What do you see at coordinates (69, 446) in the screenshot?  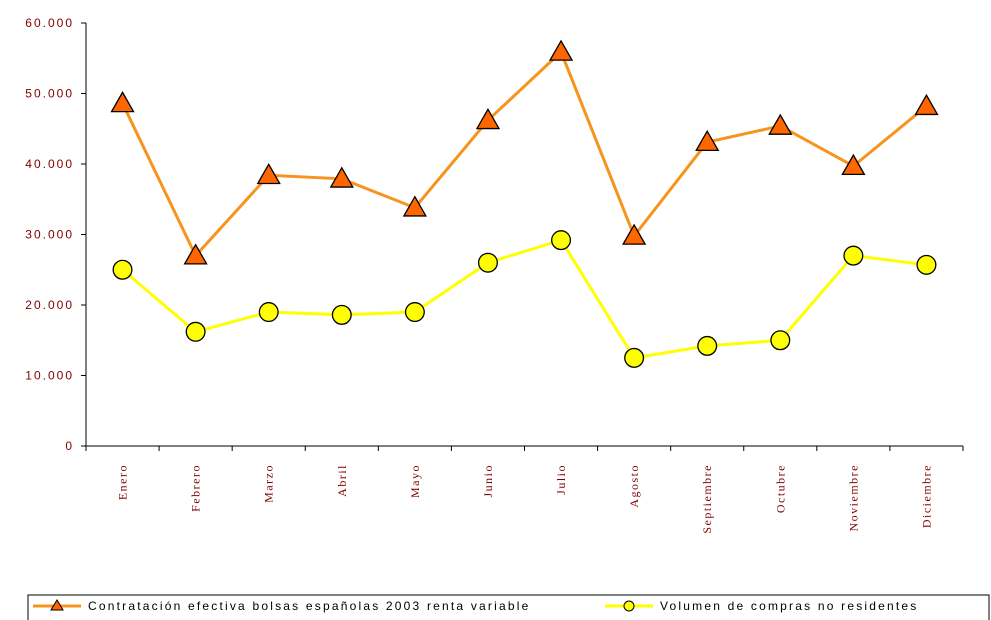 I see `y-tick-label: 0` at bounding box center [69, 446].